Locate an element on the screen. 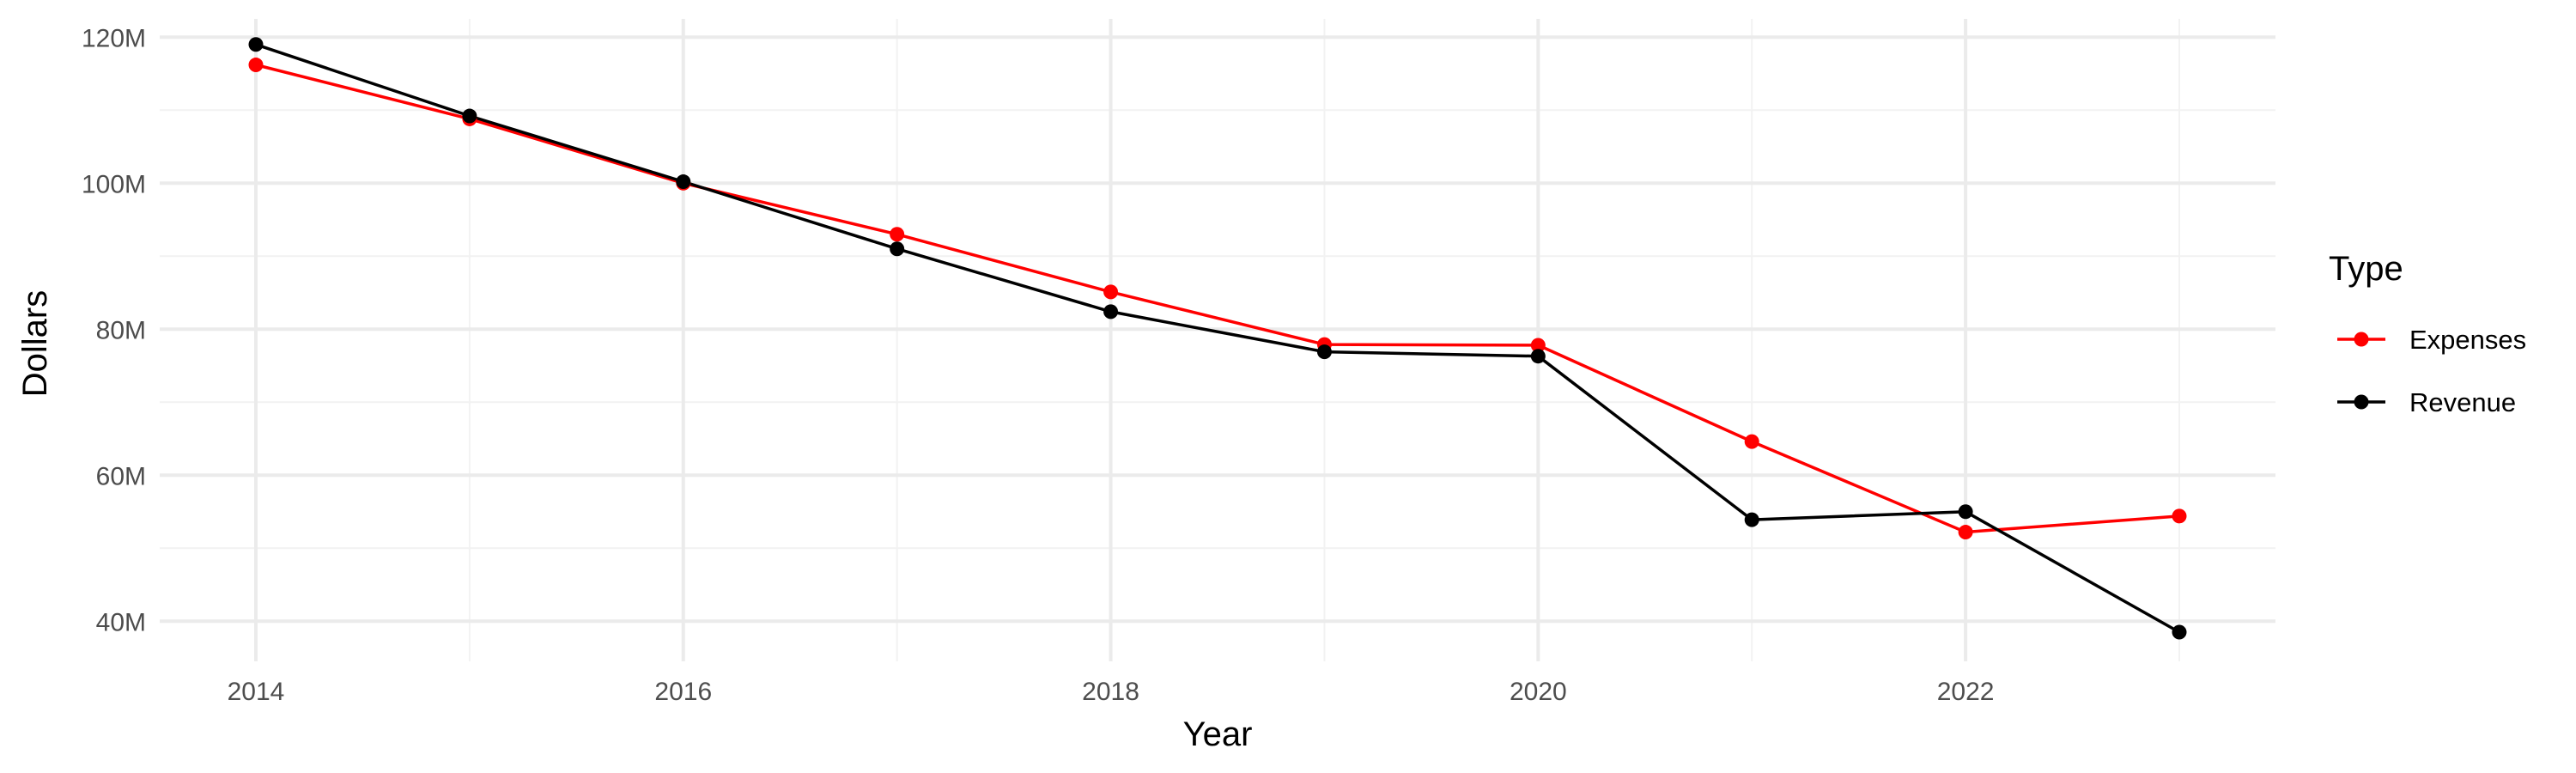 The width and height of the screenshot is (2576, 773). revenue-legend-marker is located at coordinates (2361, 402).